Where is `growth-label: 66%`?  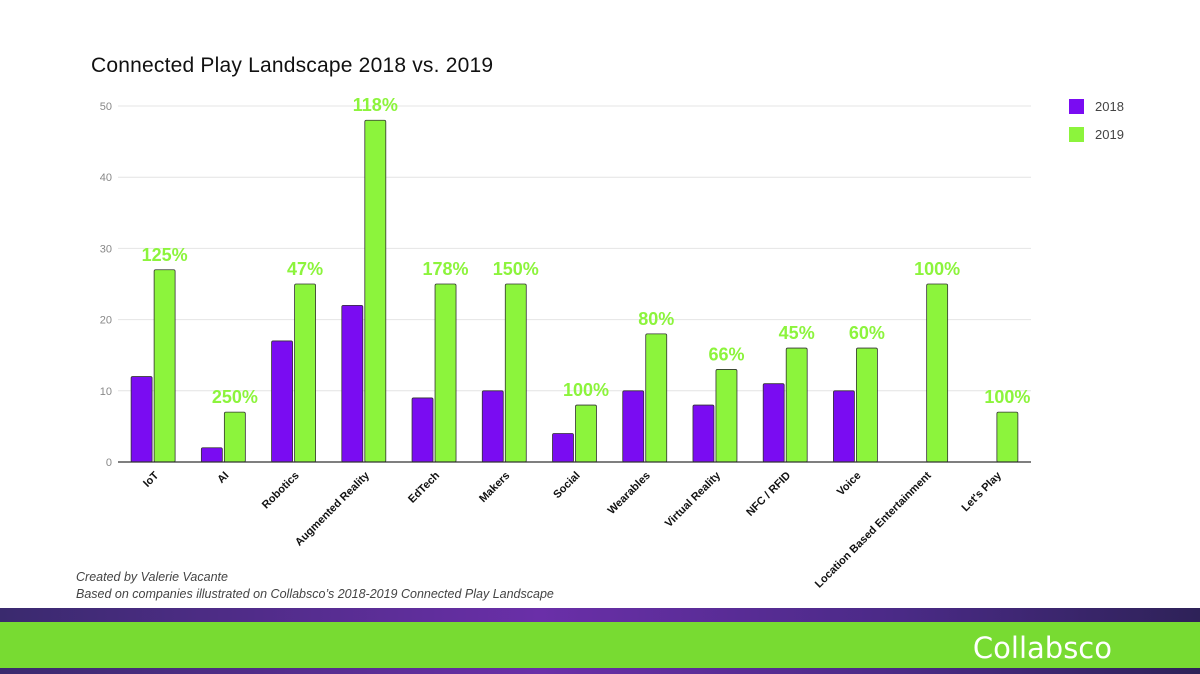
growth-label: 66% is located at coordinates (726, 354).